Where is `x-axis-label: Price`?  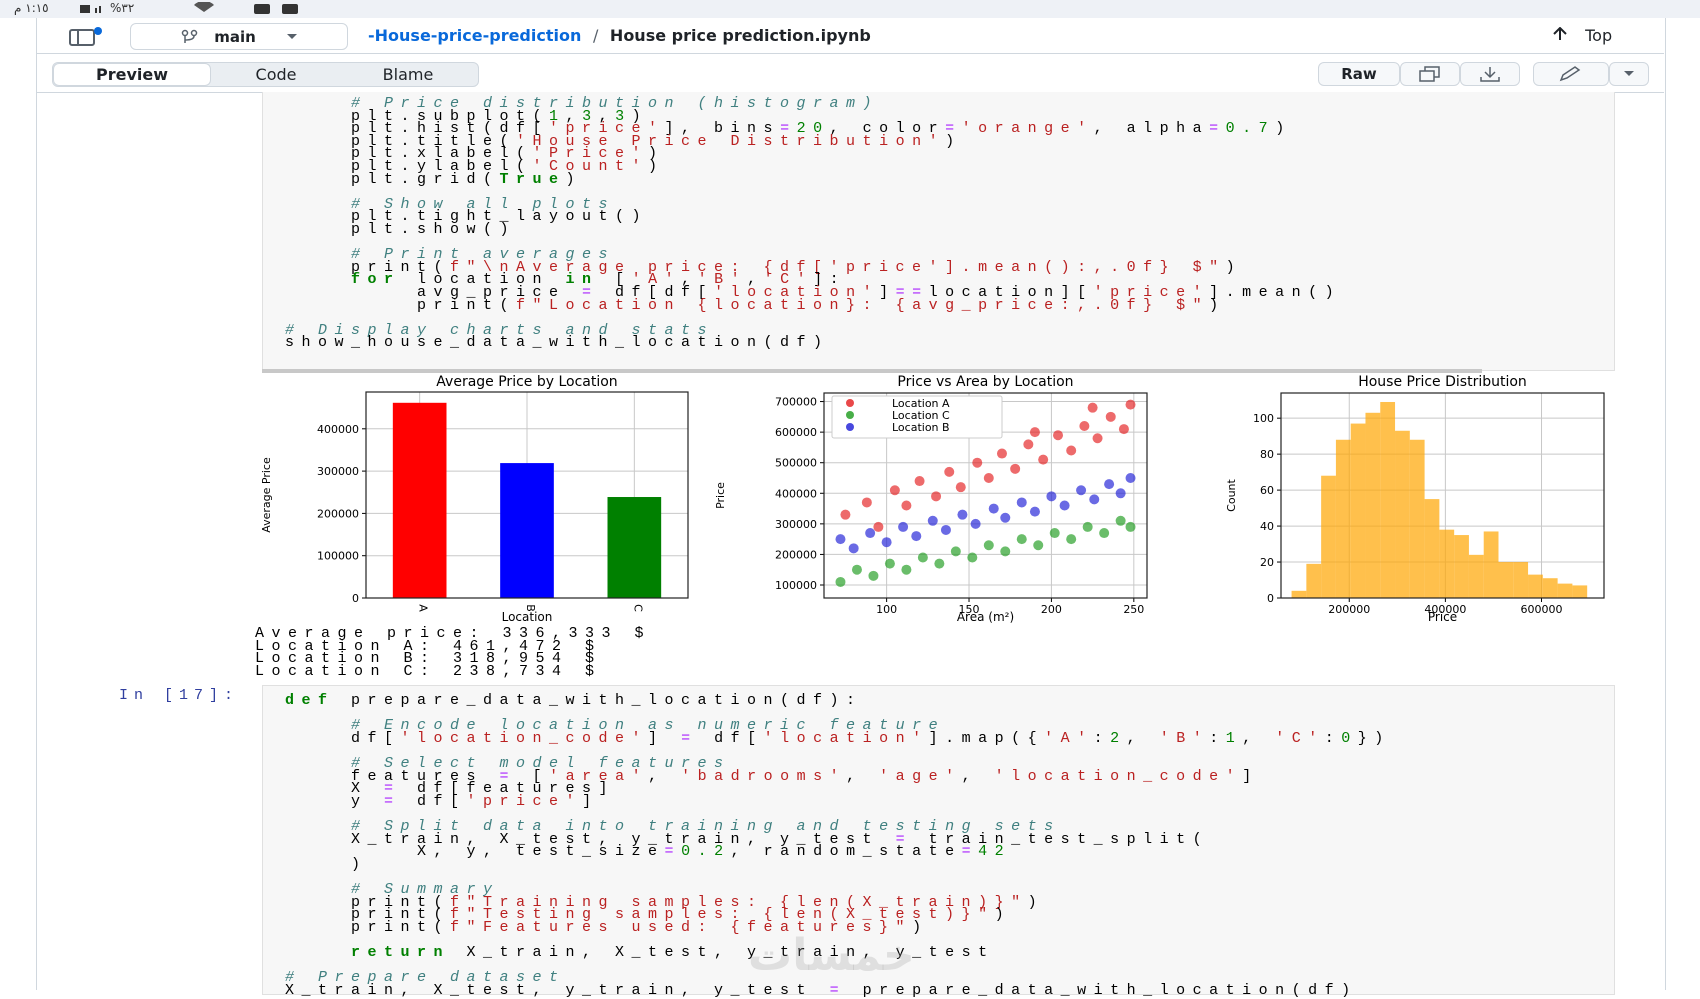 x-axis-label: Price is located at coordinates (1442, 617).